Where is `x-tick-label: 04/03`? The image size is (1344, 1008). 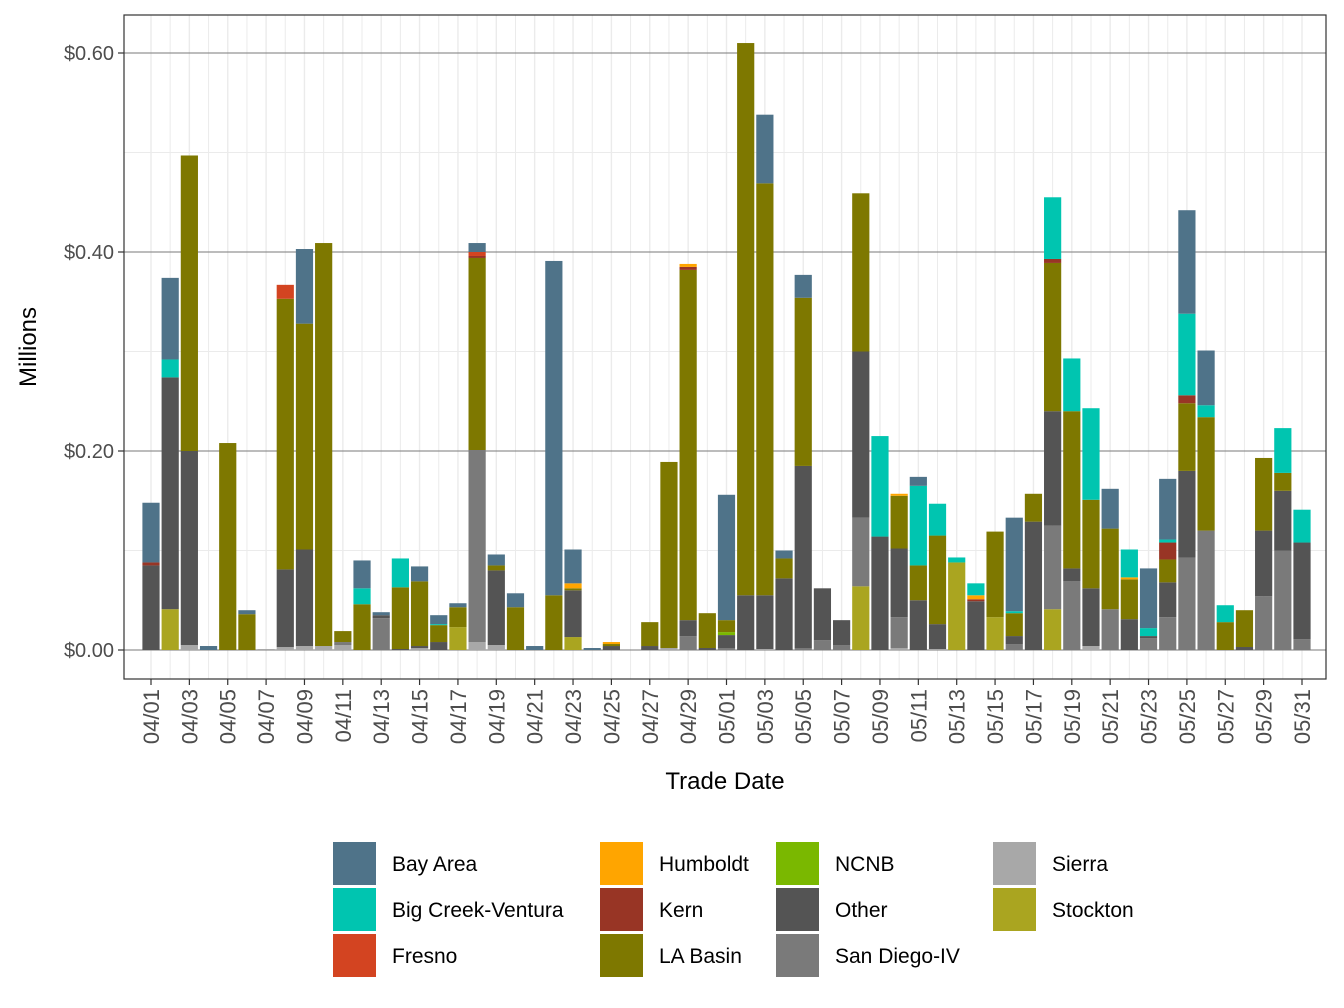
x-tick-label: 04/03 is located at coordinates (189, 716).